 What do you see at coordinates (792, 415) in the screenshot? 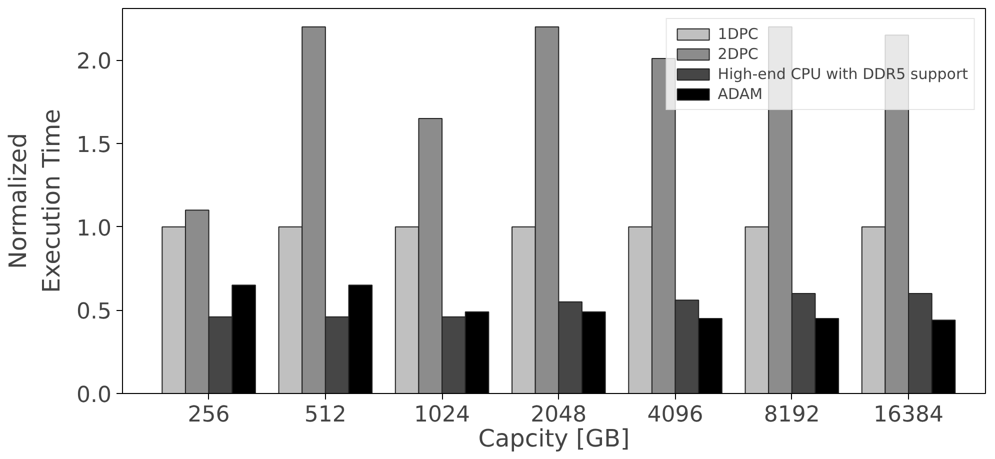
I see `x-tick-label: 8192` at bounding box center [792, 415].